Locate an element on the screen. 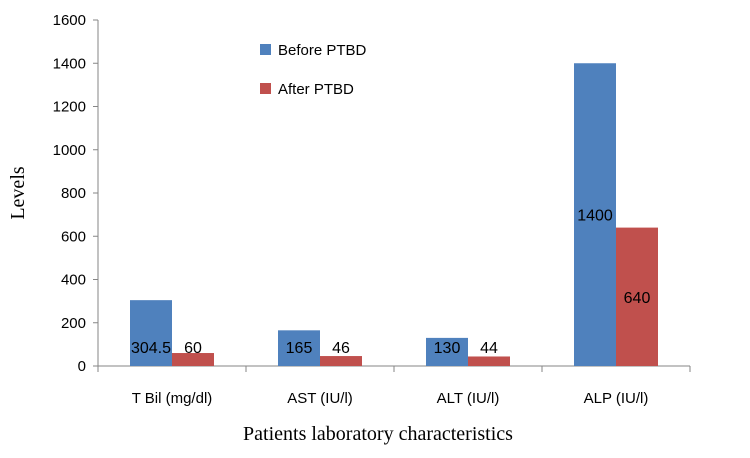 The width and height of the screenshot is (750, 458). data-label: 640 is located at coordinates (637, 298).